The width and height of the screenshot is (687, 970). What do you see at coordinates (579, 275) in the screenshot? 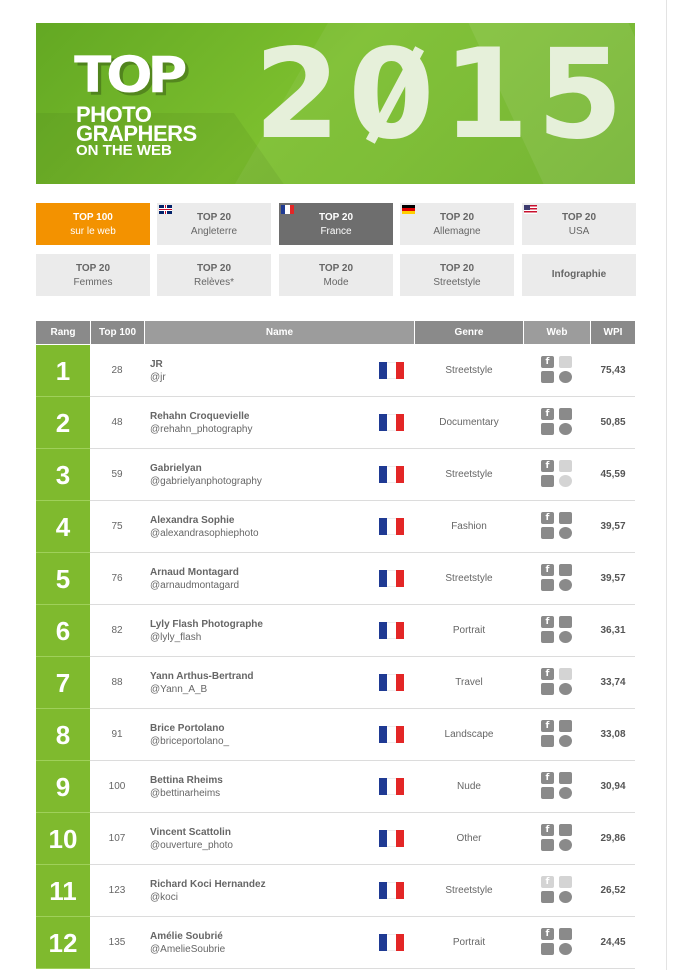
I see `tab-infographie: Infographie` at bounding box center [579, 275].